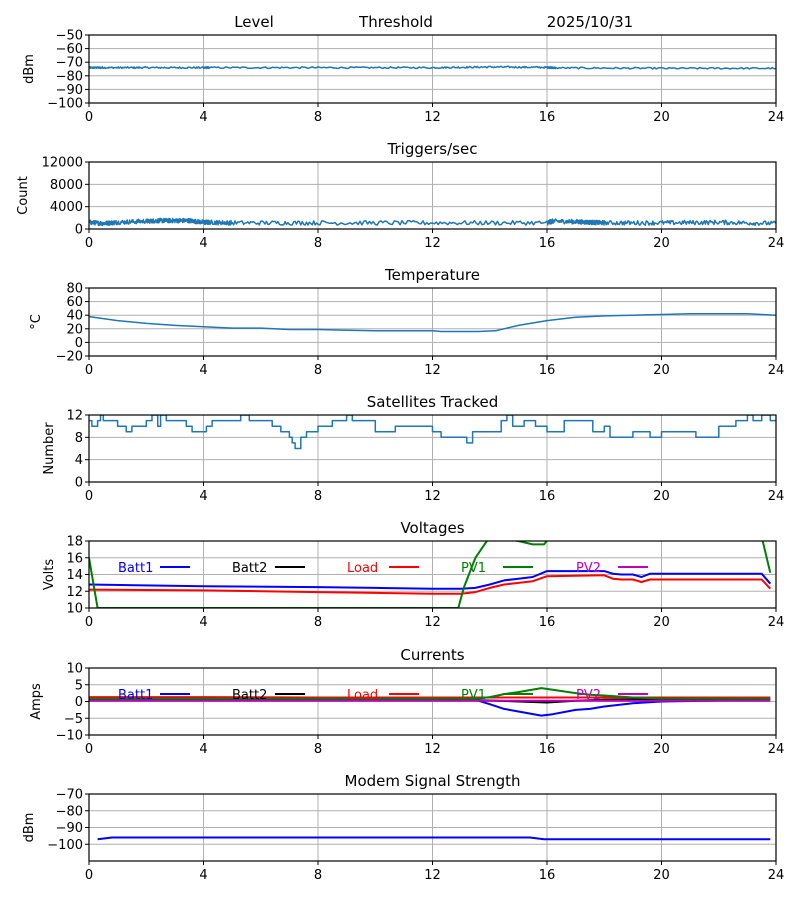  Describe the element at coordinates (69, 736) in the screenshot. I see `y-tick-label: −10` at that location.